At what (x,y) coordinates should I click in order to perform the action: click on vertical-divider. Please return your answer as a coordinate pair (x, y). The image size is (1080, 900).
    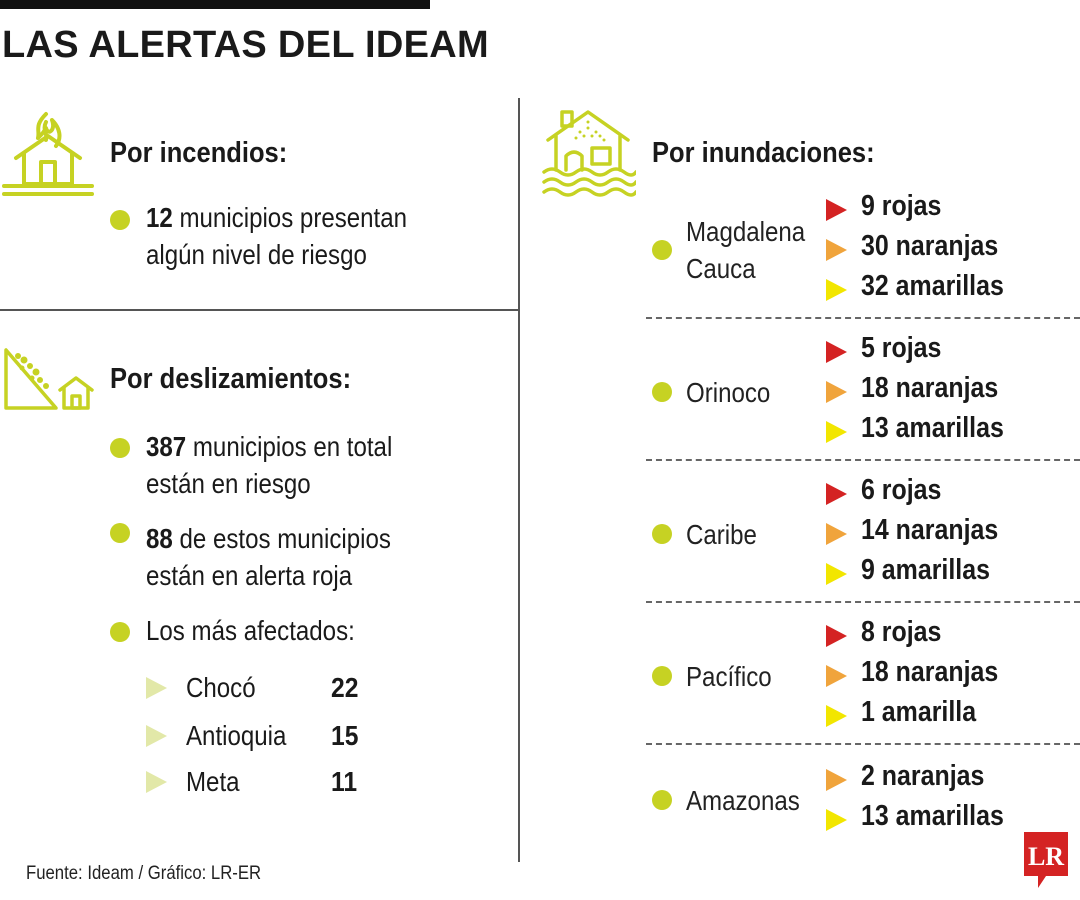
    Looking at the image, I should click on (519, 480).